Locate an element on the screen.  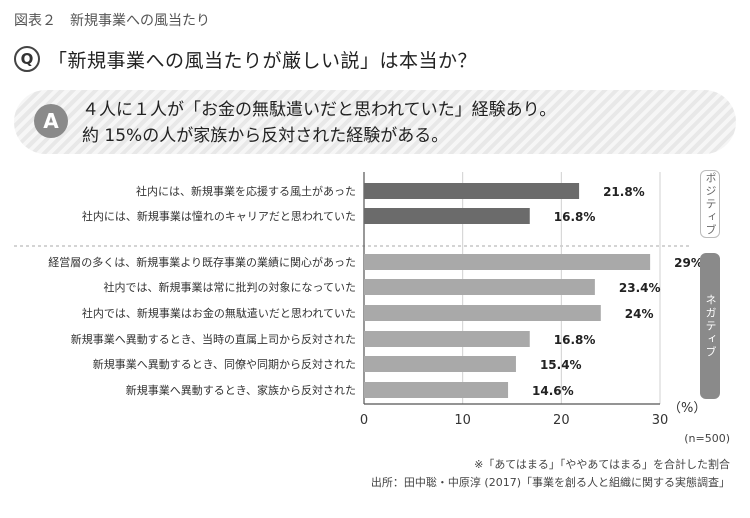
category-label: 新規事業へ異動するとき、当時の直属上司から反対された is located at coordinates (213, 339).